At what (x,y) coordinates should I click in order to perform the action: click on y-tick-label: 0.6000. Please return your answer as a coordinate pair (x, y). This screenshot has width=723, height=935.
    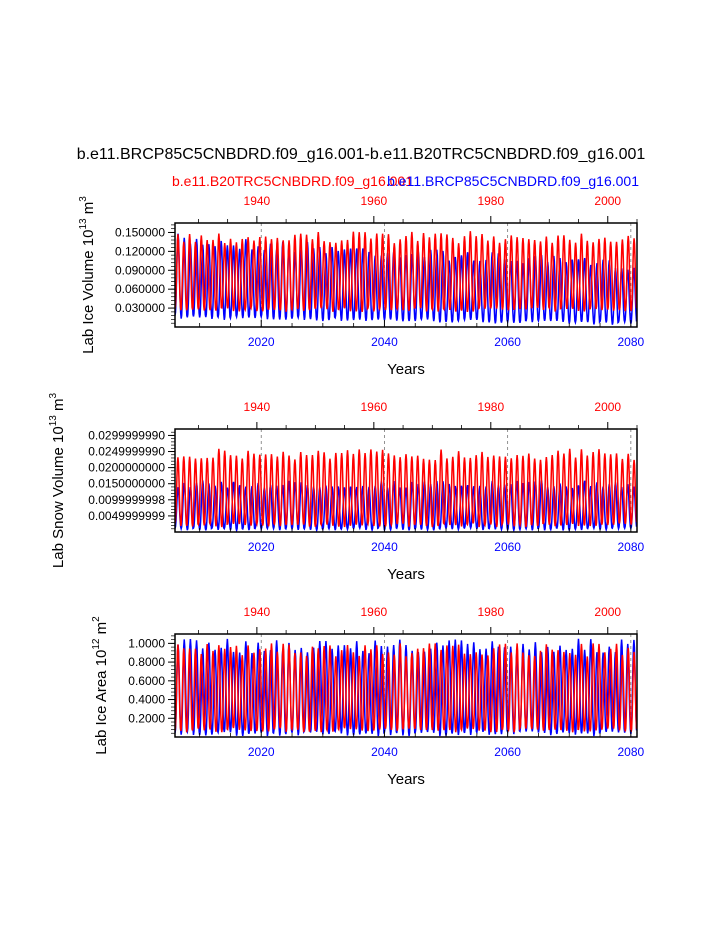
    Looking at the image, I should click on (146, 681).